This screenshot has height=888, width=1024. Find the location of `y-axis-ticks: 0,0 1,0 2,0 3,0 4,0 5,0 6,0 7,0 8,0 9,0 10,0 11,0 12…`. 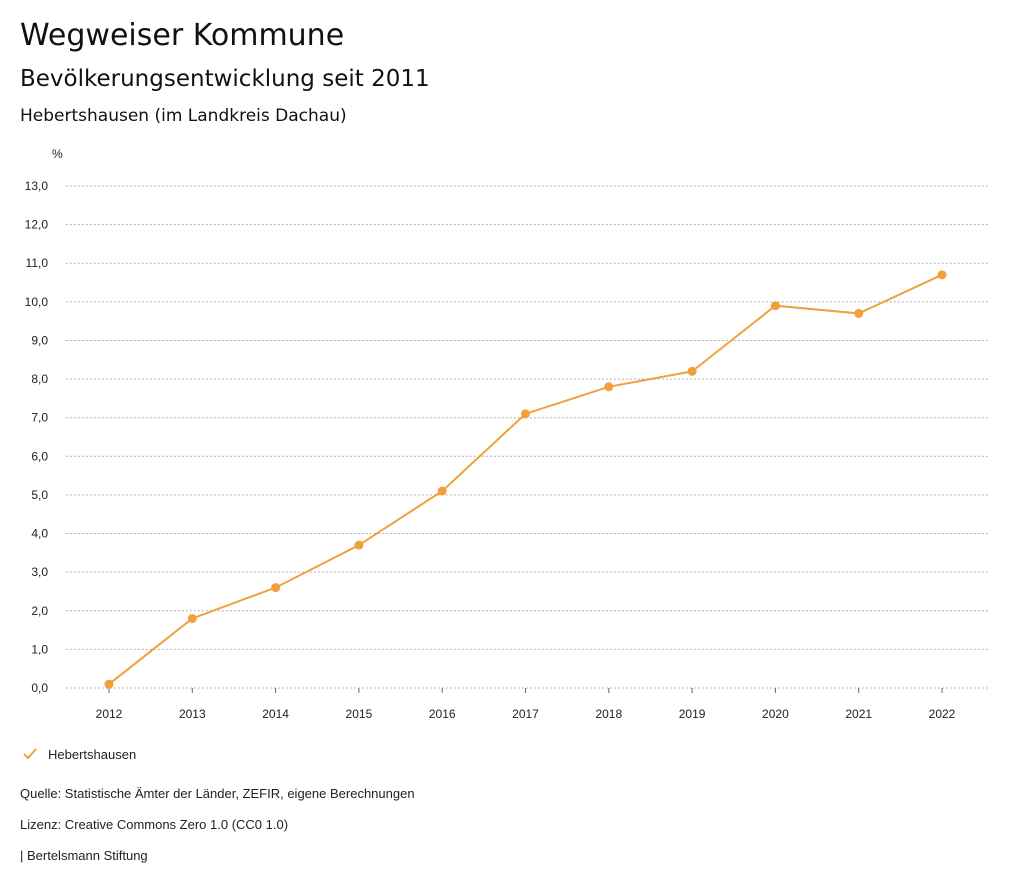

y-axis-ticks: 0,0 1,0 2,0 3,0 4,0 5,0 6,0 7,0 8,0 9,0 10,0 11,0 12… is located at coordinates (37, 437).